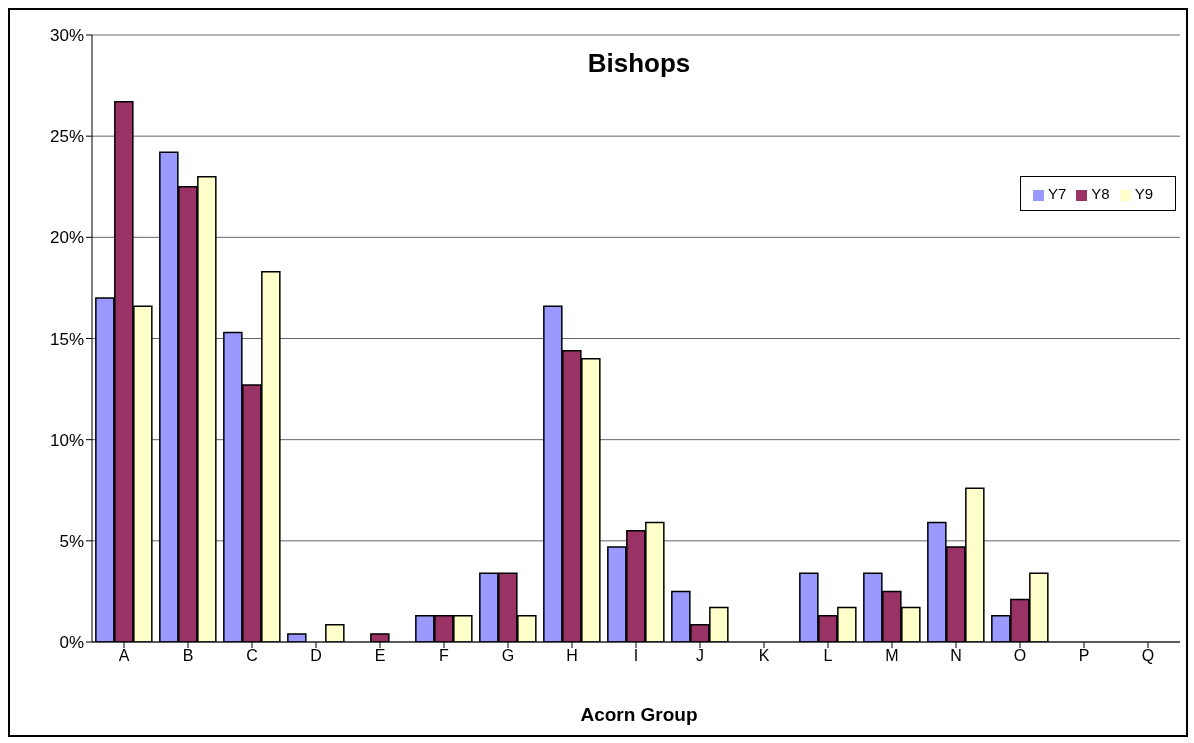 This screenshot has height=743, width=1194. What do you see at coordinates (1020, 656) in the screenshot?
I see `x-tick-label: O` at bounding box center [1020, 656].